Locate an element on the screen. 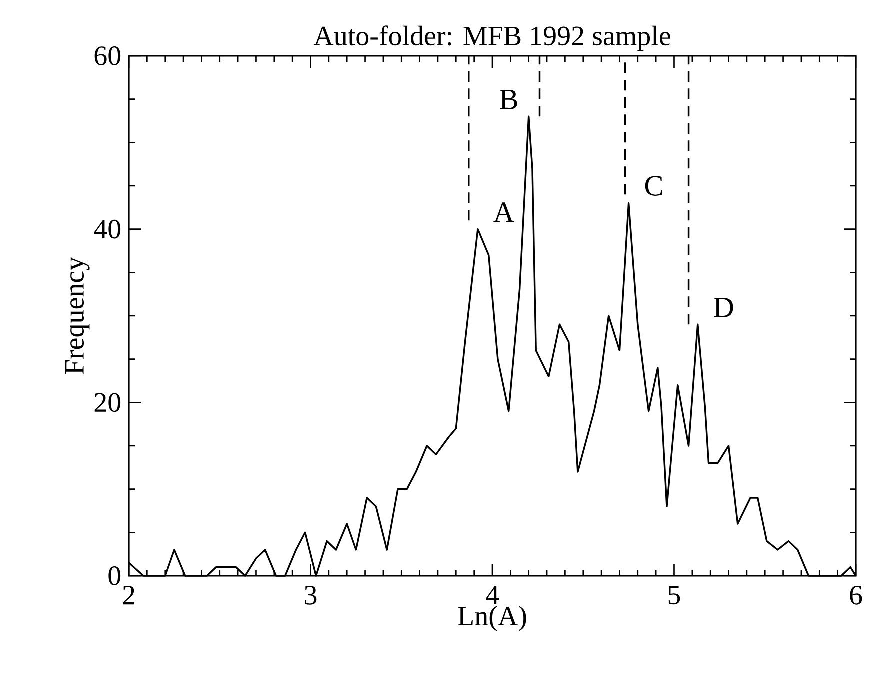  x-tick-label: 6 is located at coordinates (856, 595).